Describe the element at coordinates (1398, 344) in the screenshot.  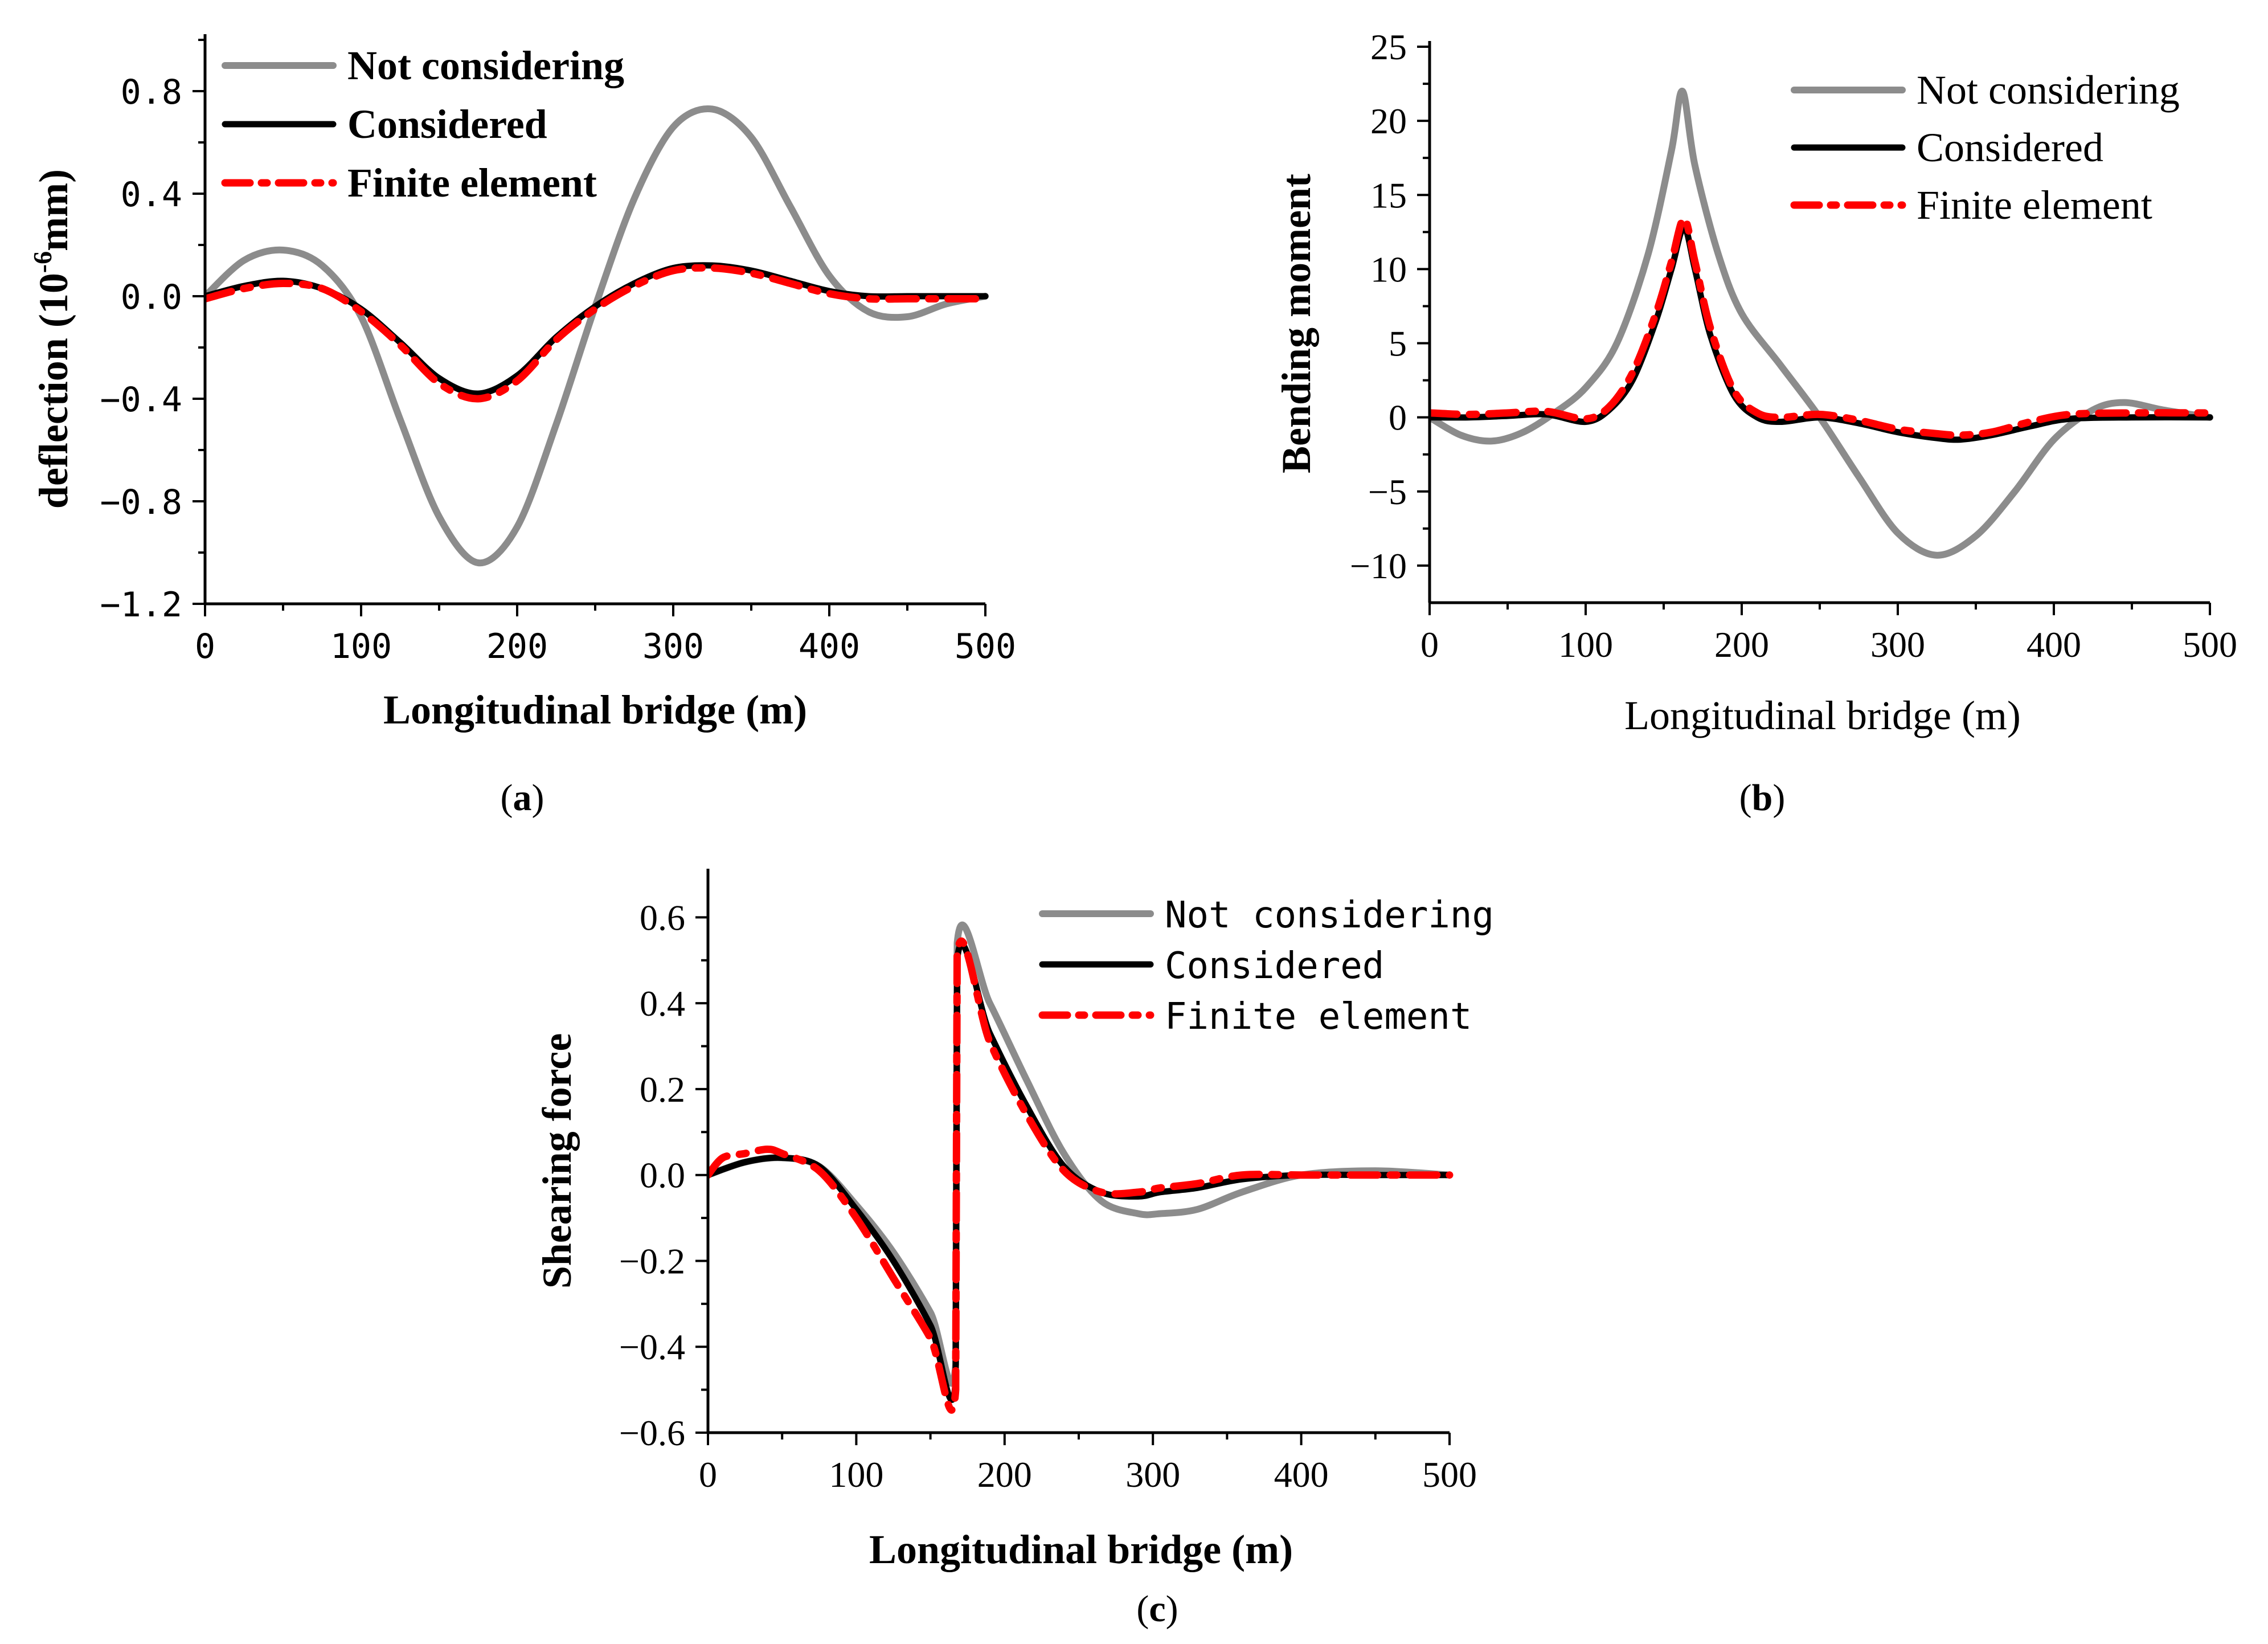
I see `panel-b-y-tick-label: 5` at that location.